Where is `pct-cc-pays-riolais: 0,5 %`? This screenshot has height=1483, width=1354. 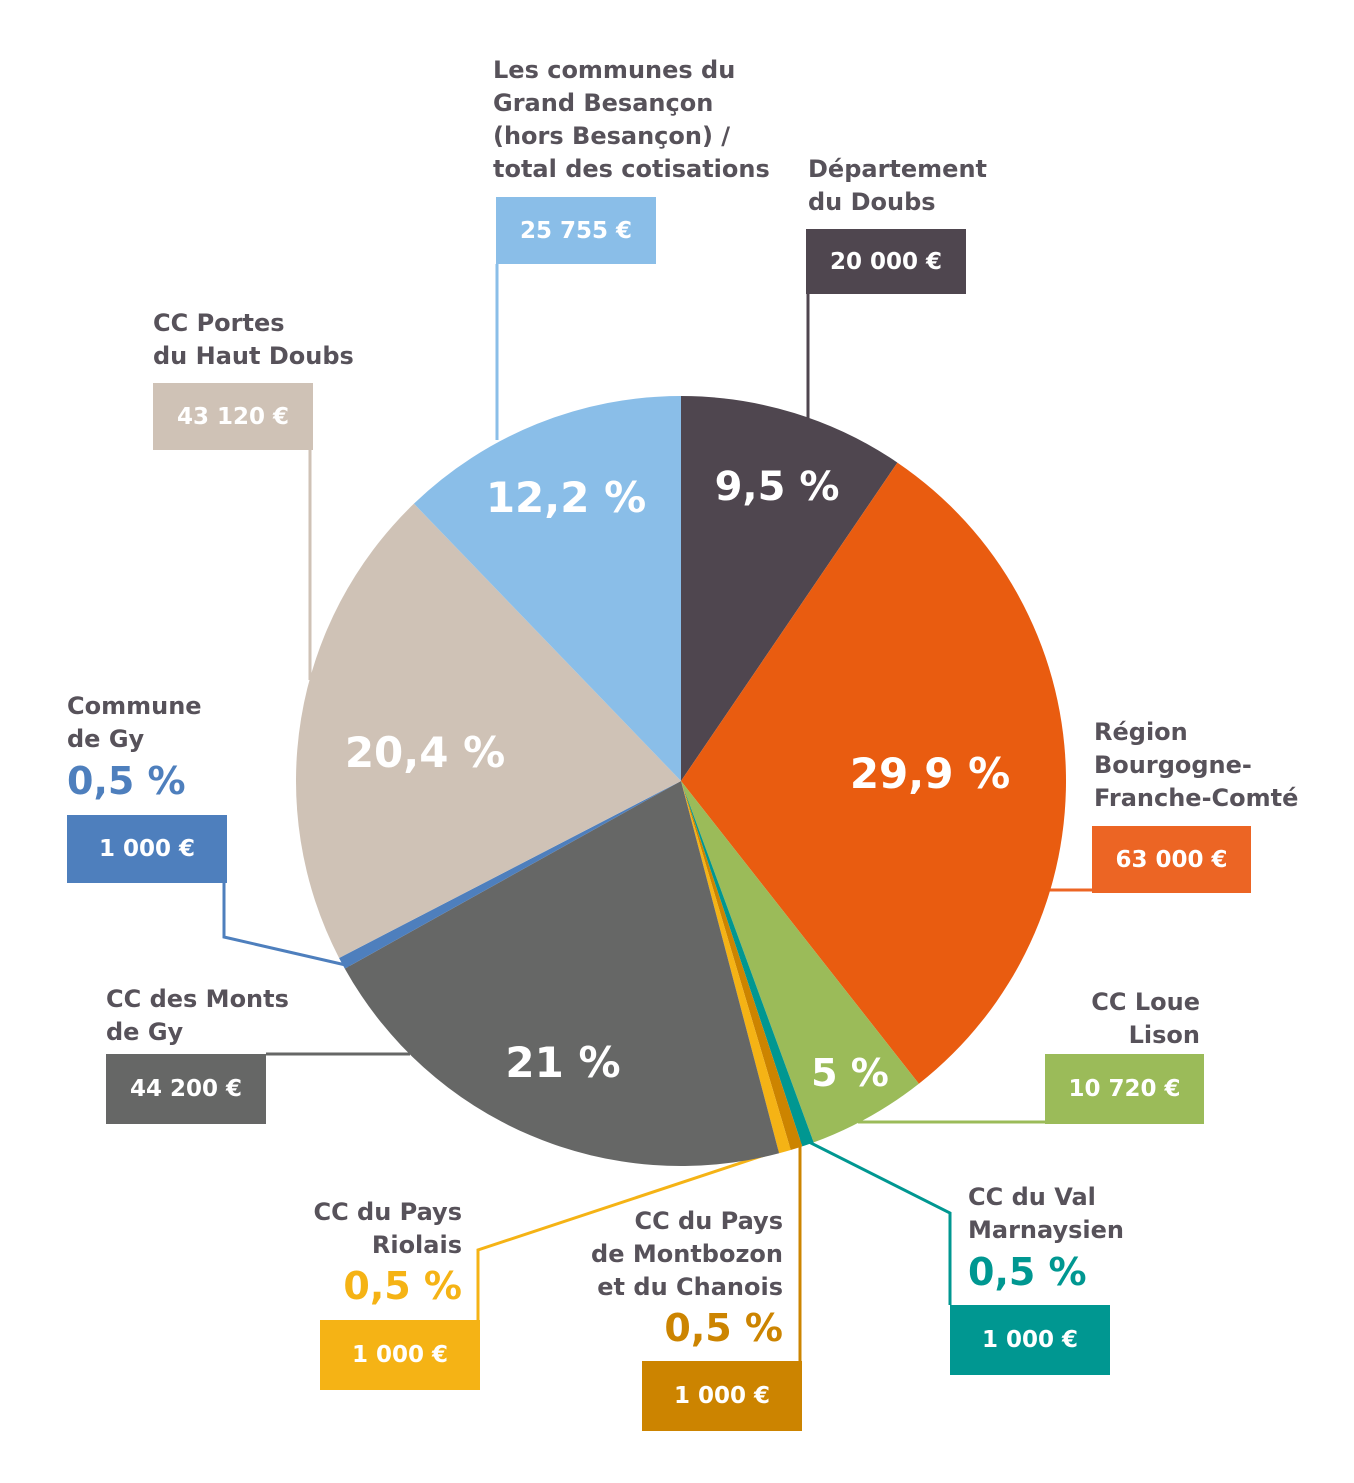
pct-cc-pays-riolais: 0,5 % is located at coordinates (402, 1286).